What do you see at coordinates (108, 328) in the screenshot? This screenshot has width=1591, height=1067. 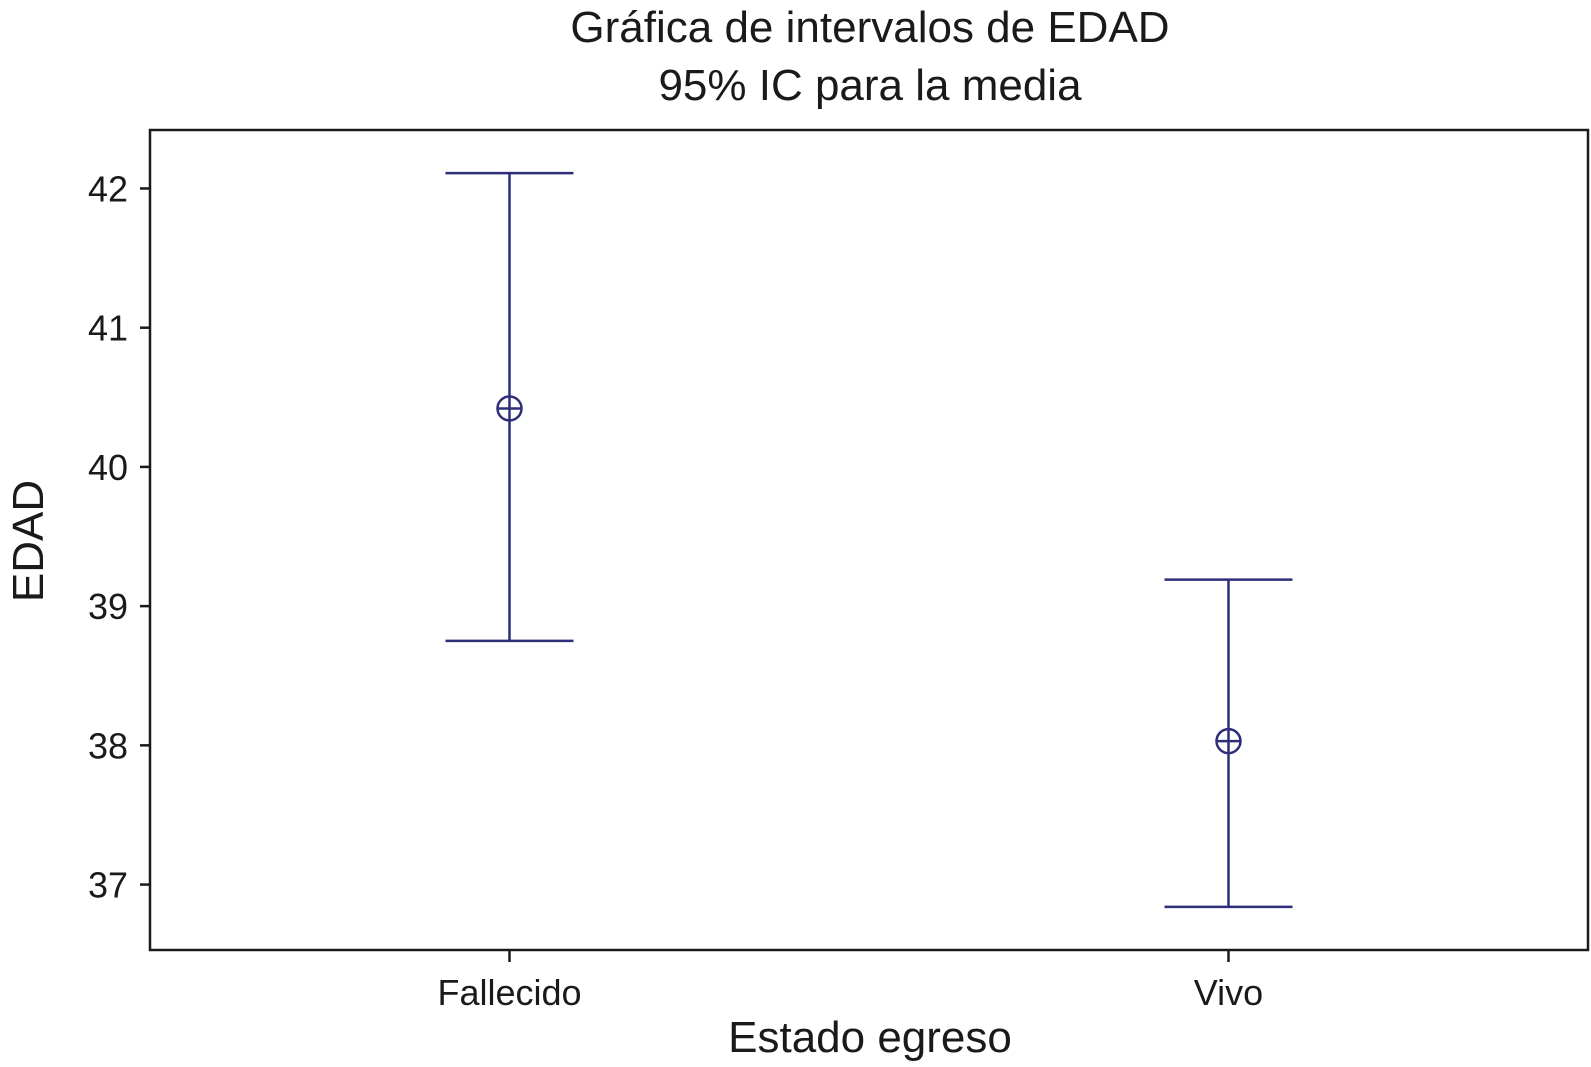 I see `y-tick-label: 41` at bounding box center [108, 328].